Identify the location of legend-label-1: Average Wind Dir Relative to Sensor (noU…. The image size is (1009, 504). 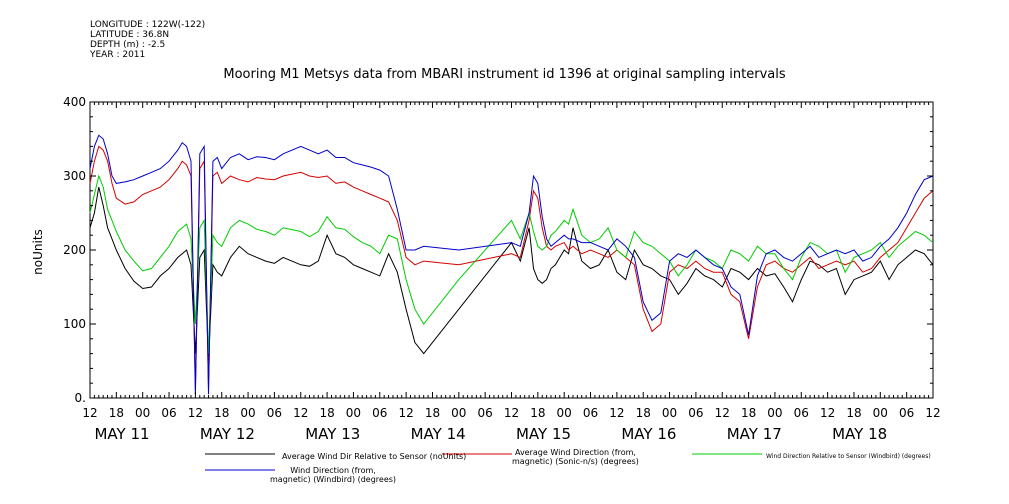
(374, 456).